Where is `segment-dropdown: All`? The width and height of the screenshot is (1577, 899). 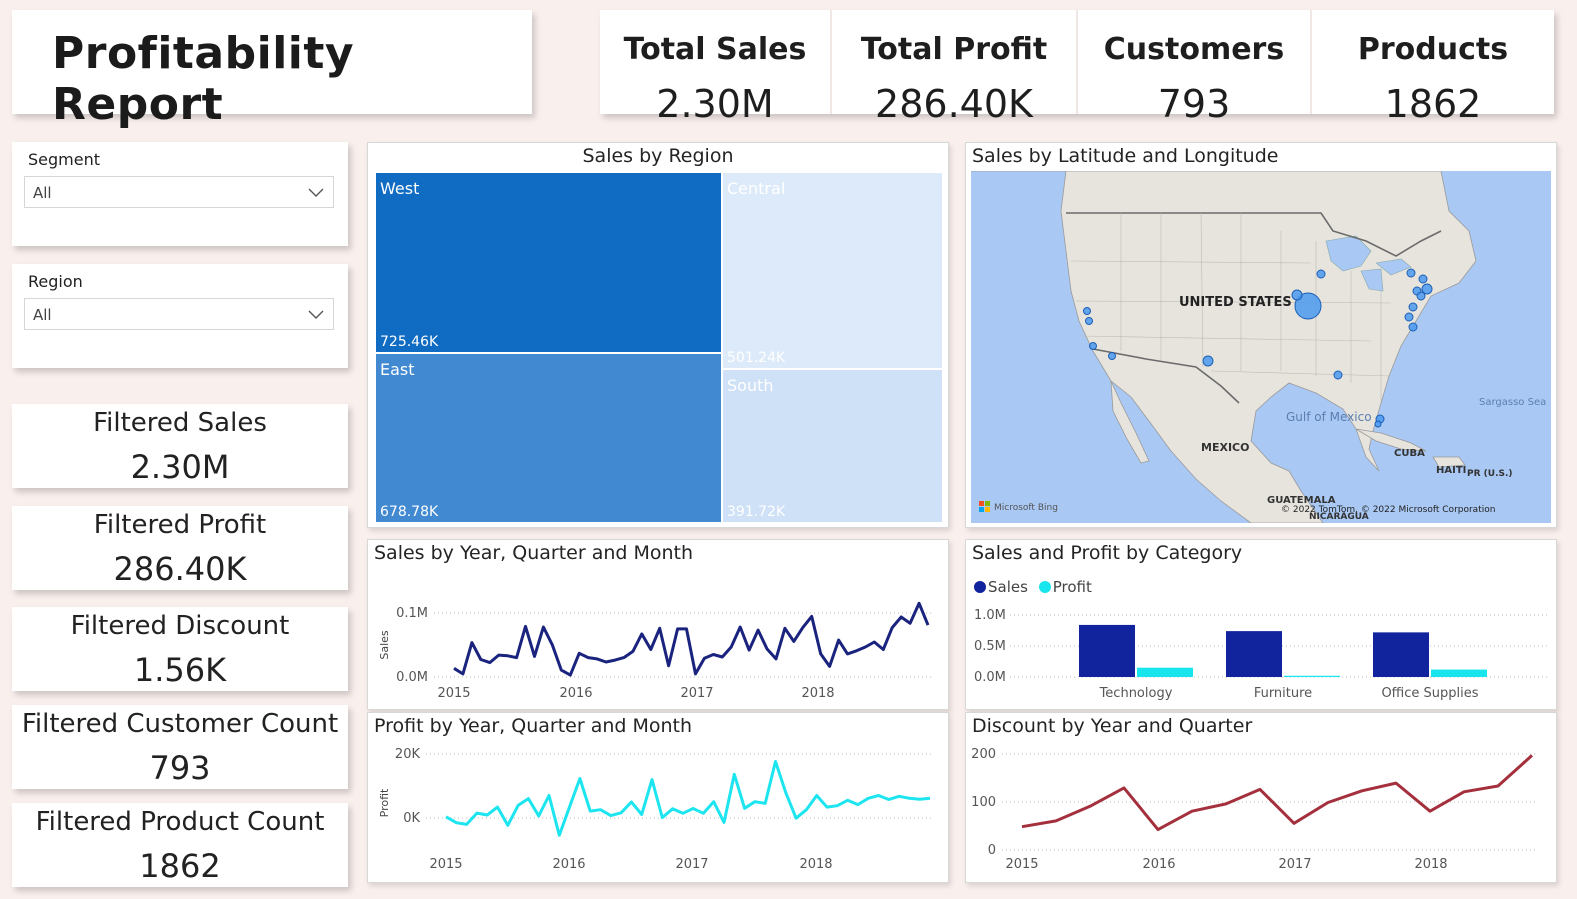
segment-dropdown: All is located at coordinates (179, 192).